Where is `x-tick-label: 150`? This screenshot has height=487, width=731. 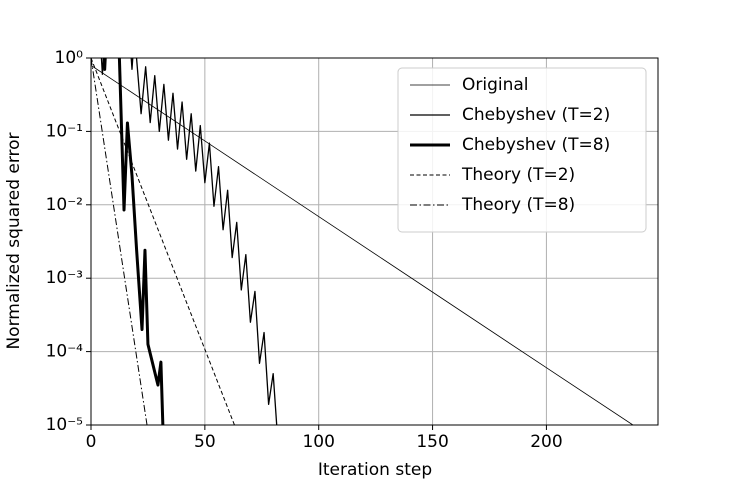 x-tick-label: 150 is located at coordinates (432, 442).